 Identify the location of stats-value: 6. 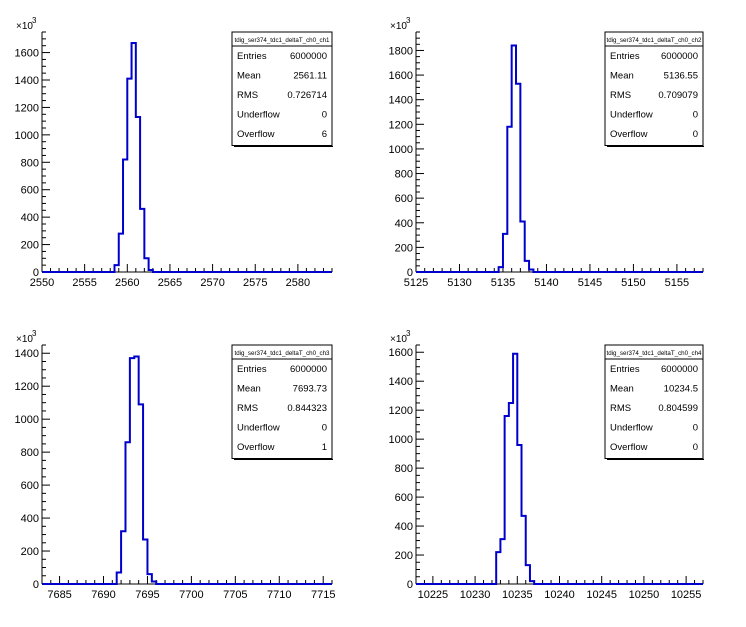
(324, 134).